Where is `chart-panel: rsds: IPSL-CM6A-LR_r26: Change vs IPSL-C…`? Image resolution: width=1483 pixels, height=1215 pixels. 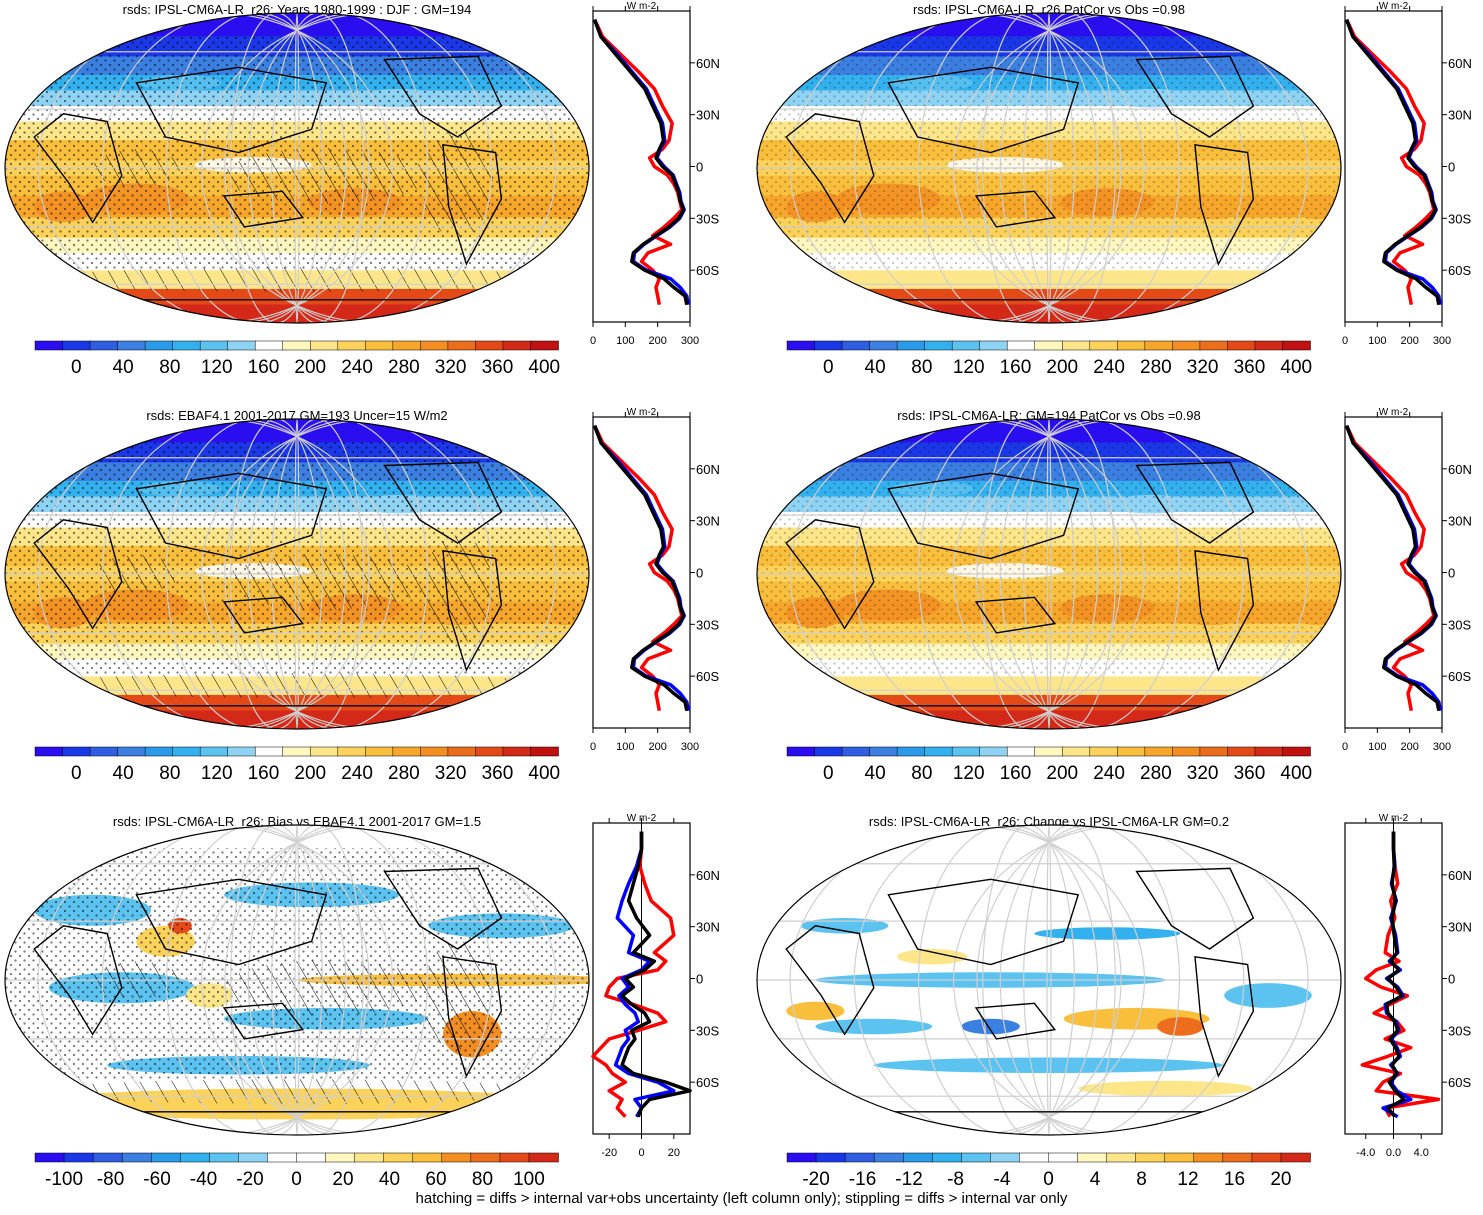
chart-panel: rsds: IPSL-CM6A-LR_r26: Change vs IPSL-C… is located at coordinates (1114, 1001).